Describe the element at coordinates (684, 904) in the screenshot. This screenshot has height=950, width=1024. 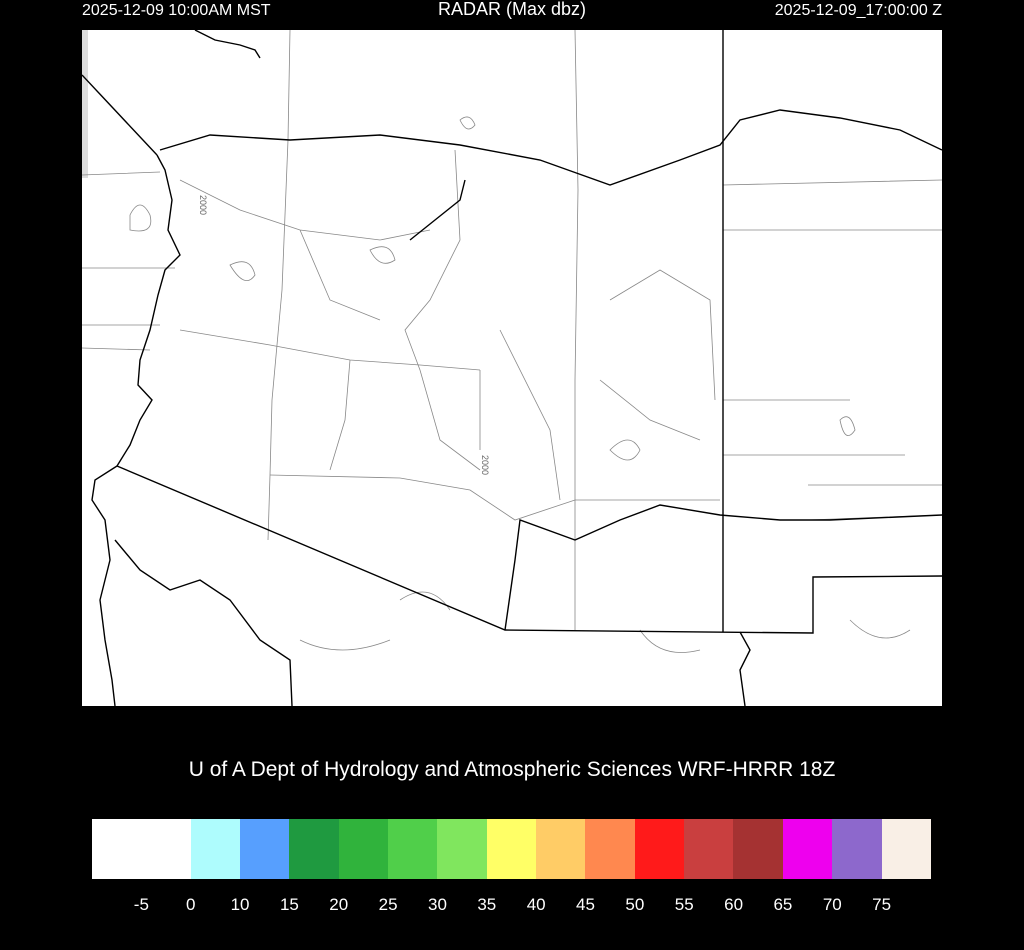
I see `colorbar-label: 55` at that location.